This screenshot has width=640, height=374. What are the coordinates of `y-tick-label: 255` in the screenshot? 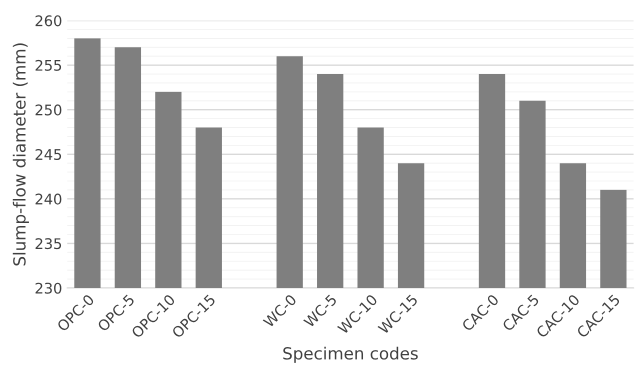 It's located at (49, 65).